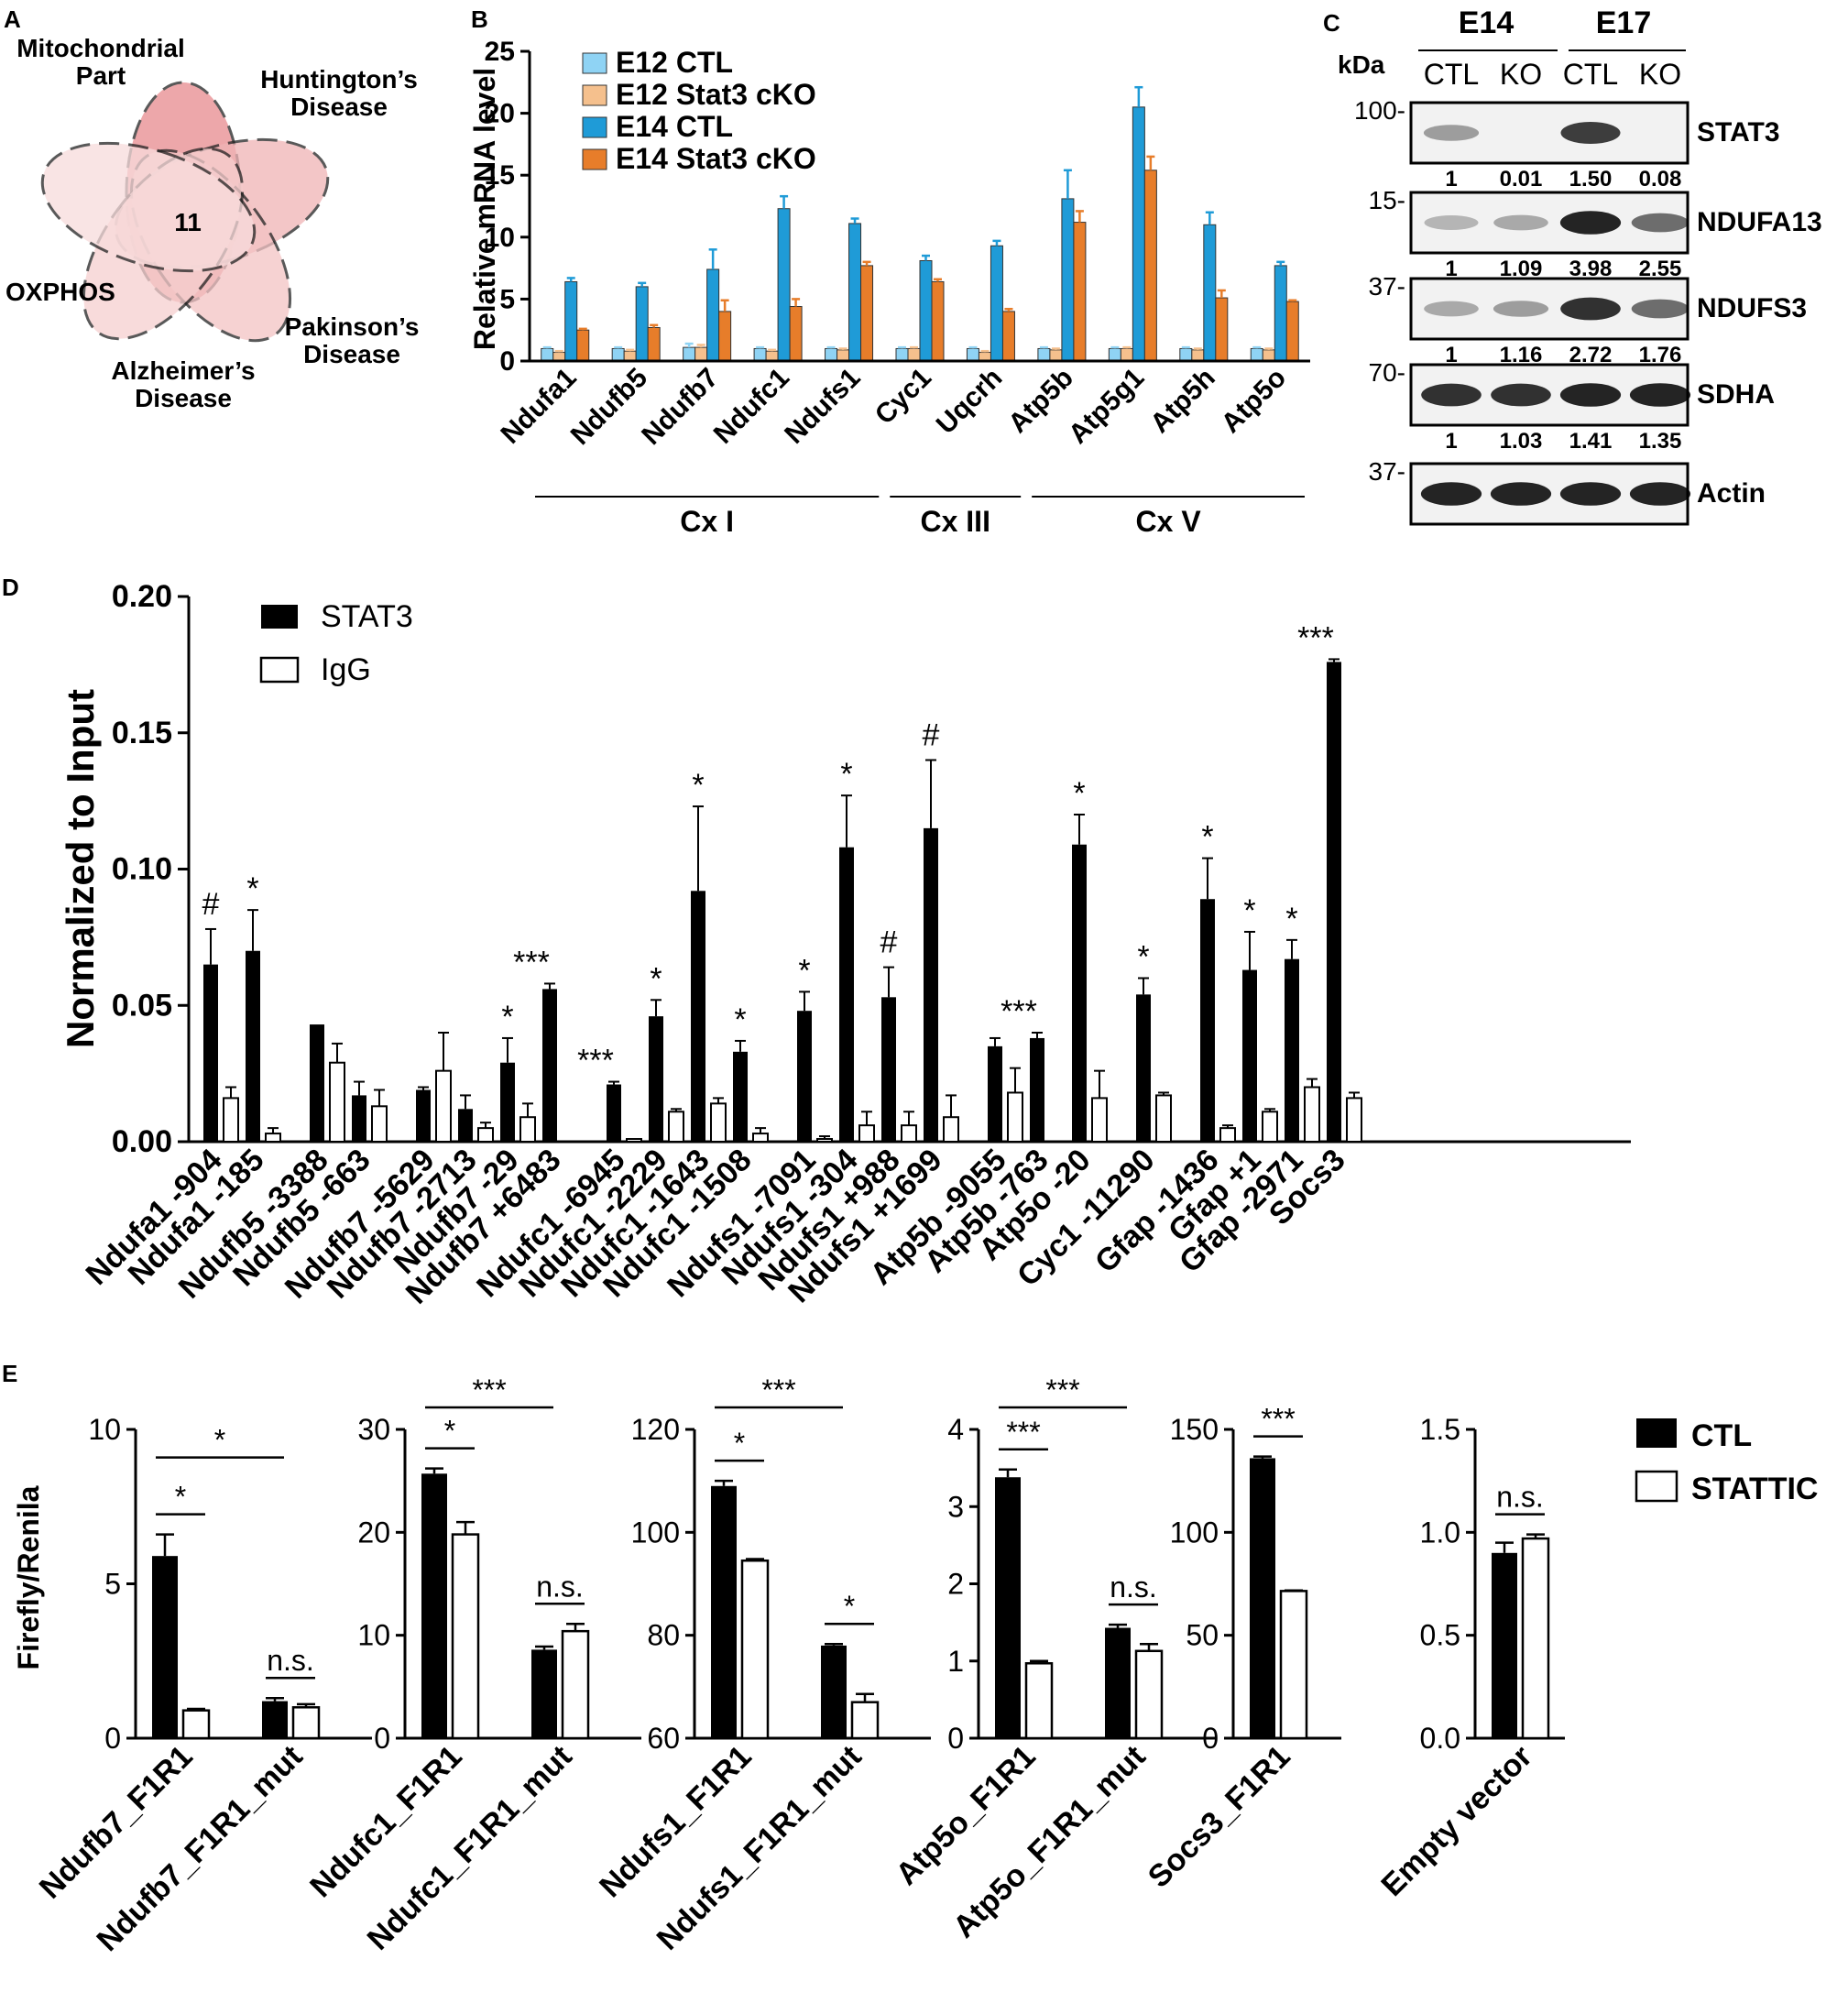  What do you see at coordinates (373, 1429) in the screenshot?
I see `y-tick-label-e: 30` at bounding box center [373, 1429].